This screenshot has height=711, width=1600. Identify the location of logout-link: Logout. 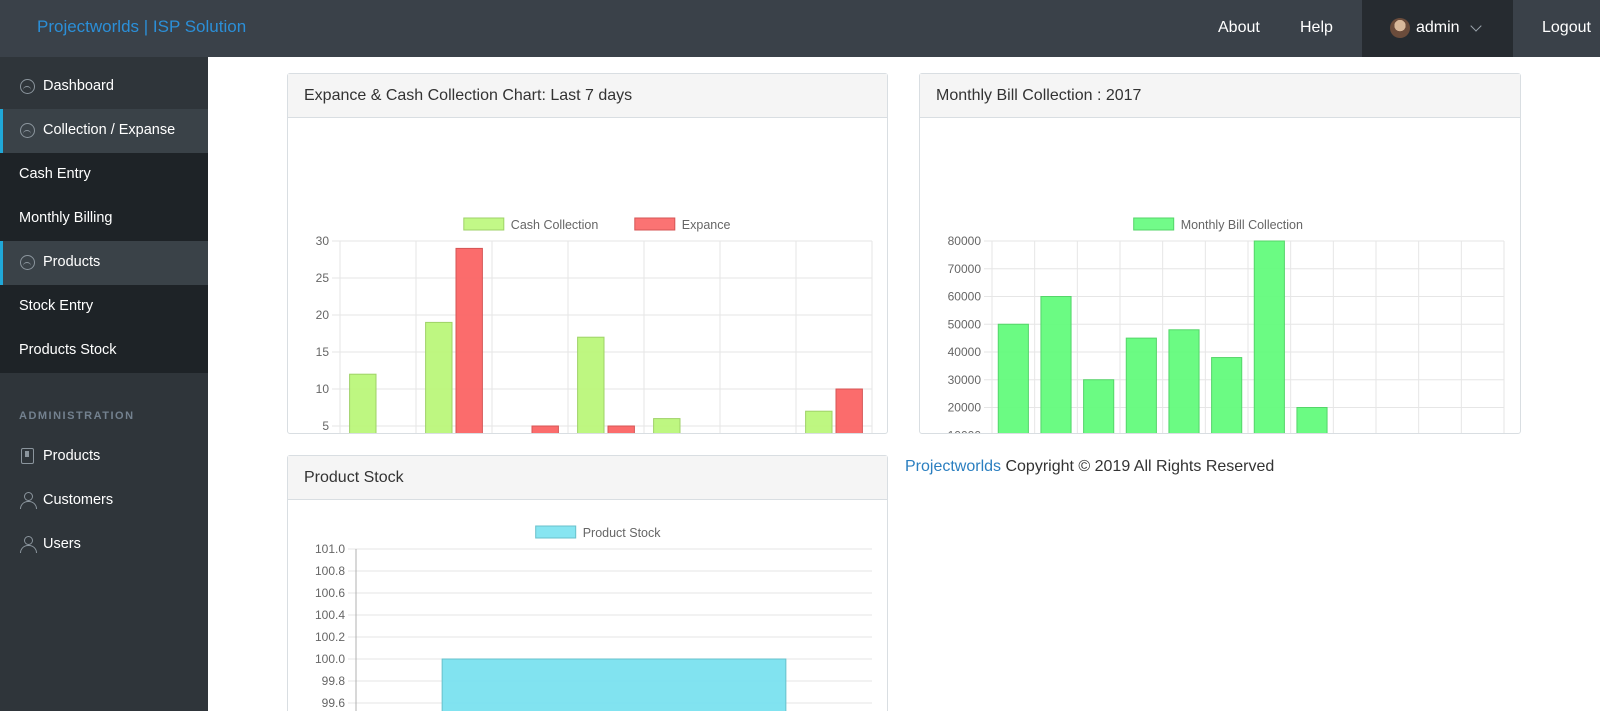
(1566, 27).